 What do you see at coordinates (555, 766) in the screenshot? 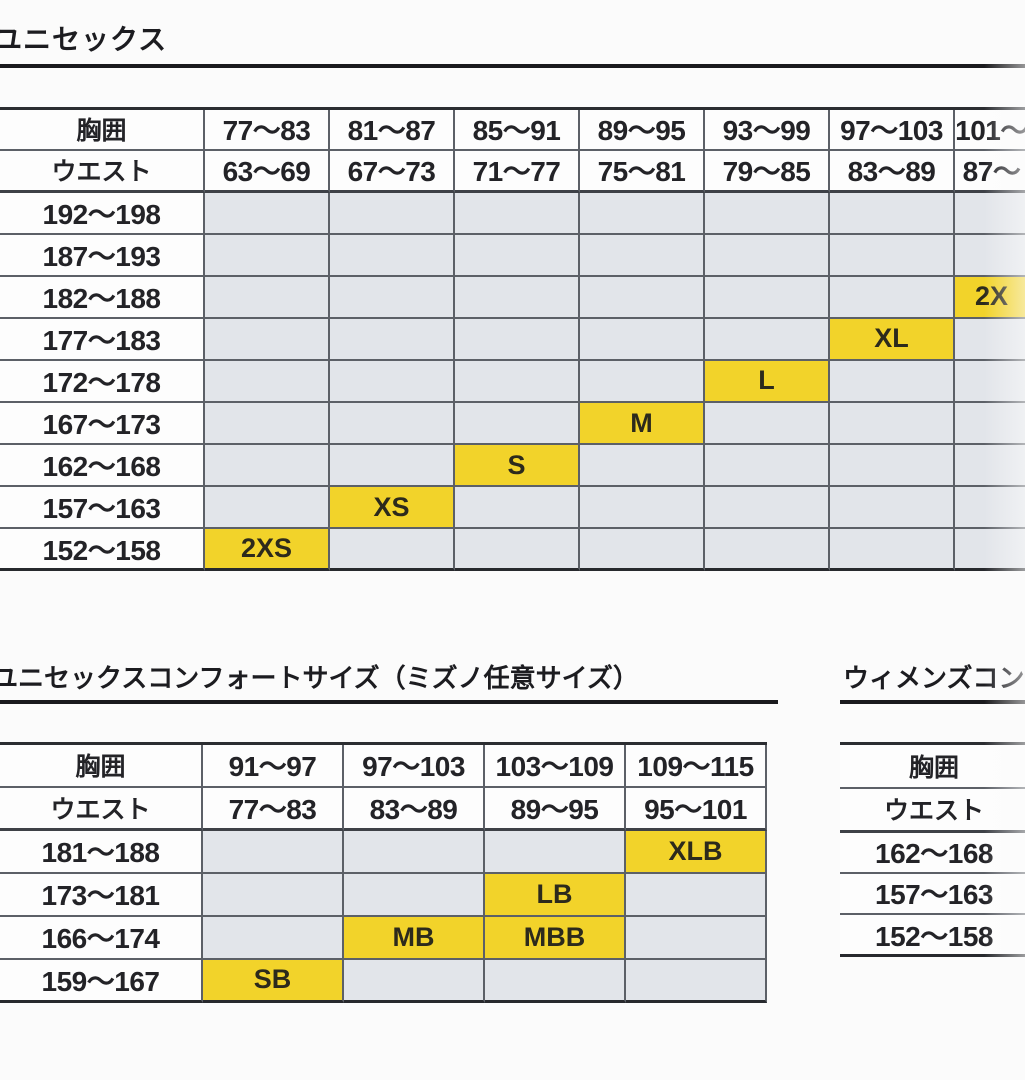
I see `chest-range-cell: 103〜109` at bounding box center [555, 766].